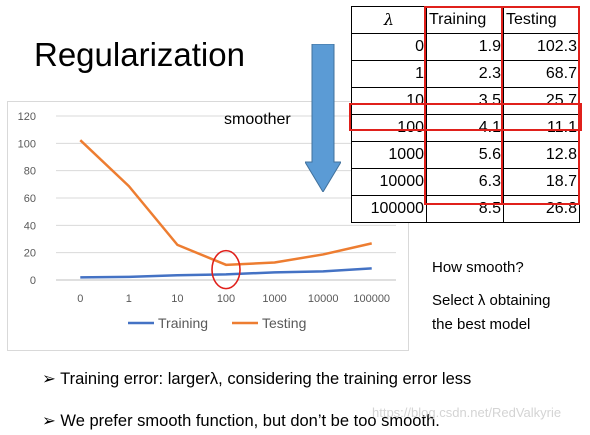 This screenshot has height=435, width=590. I want to click on cell-training: 5.6, so click(465, 155).